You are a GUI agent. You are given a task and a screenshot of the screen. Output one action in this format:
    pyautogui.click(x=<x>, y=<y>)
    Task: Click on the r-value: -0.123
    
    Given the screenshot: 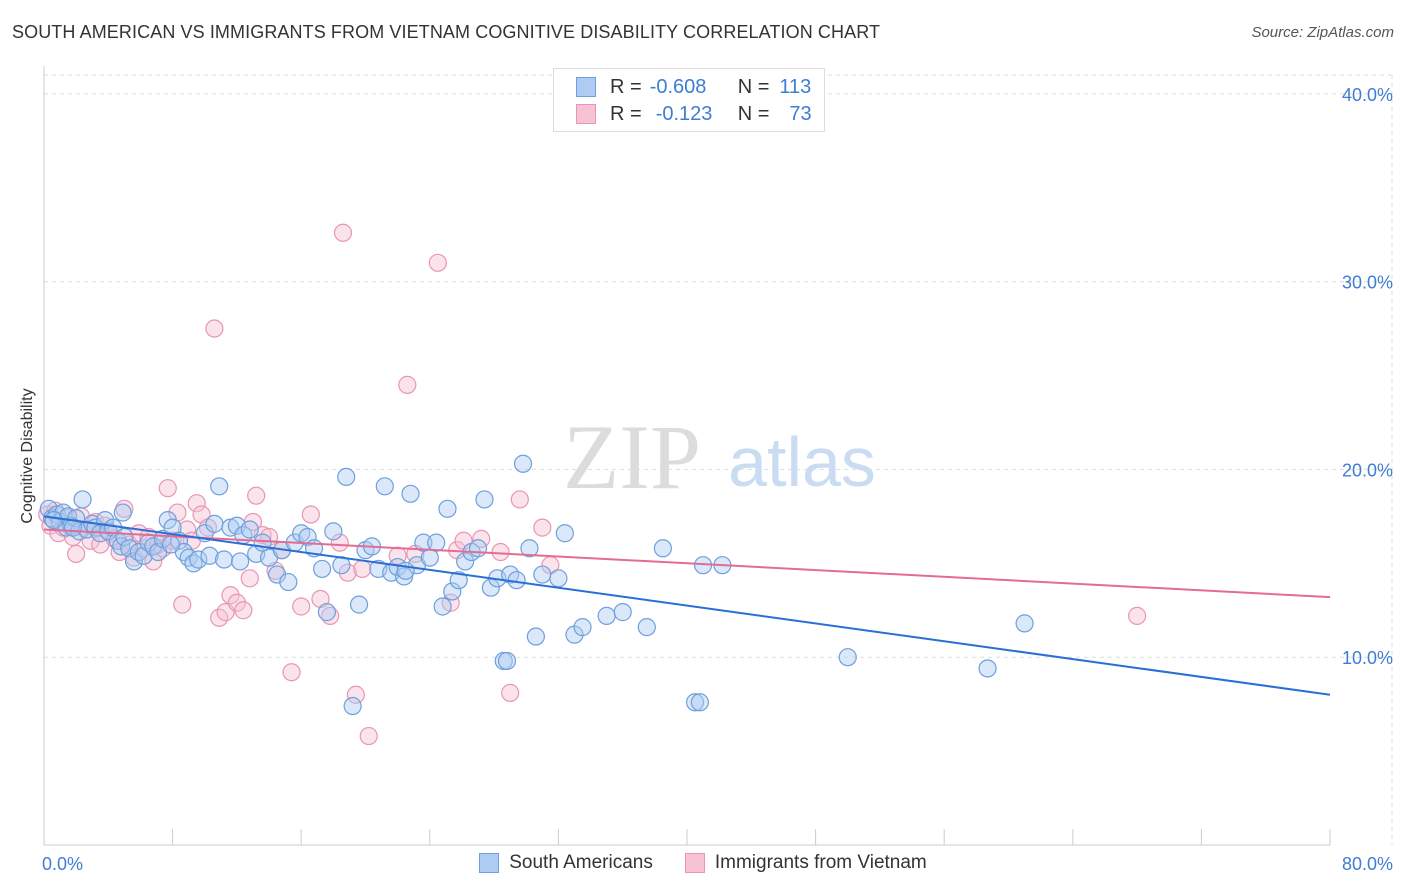 What is the action you would take?
    pyautogui.click(x=684, y=113)
    